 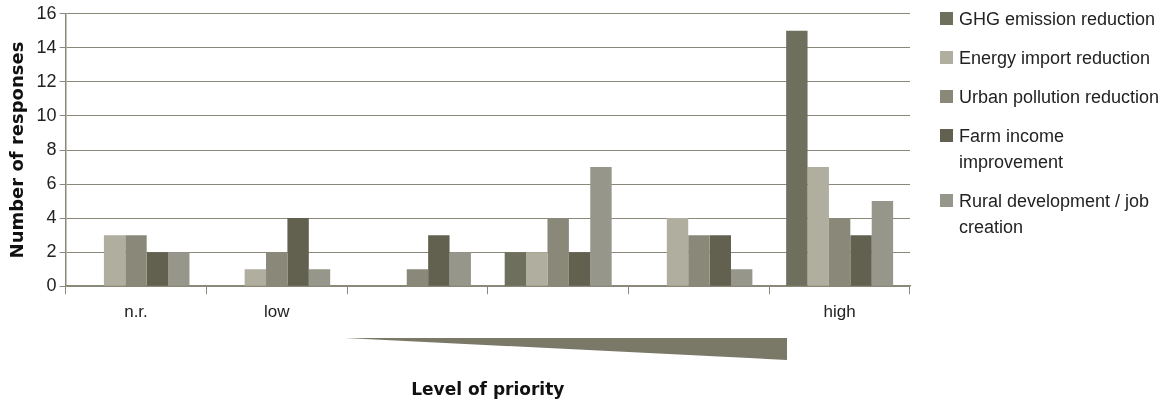 I want to click on y-tick-label: 8, so click(x=51, y=148).